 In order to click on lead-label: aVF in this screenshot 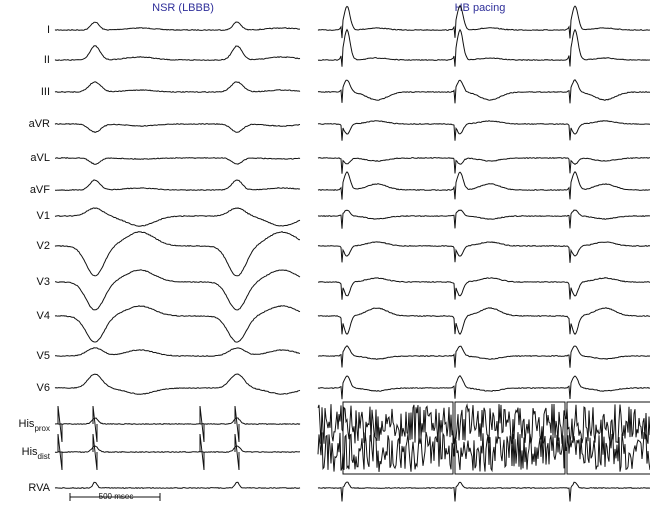, I will do `click(40, 190)`.